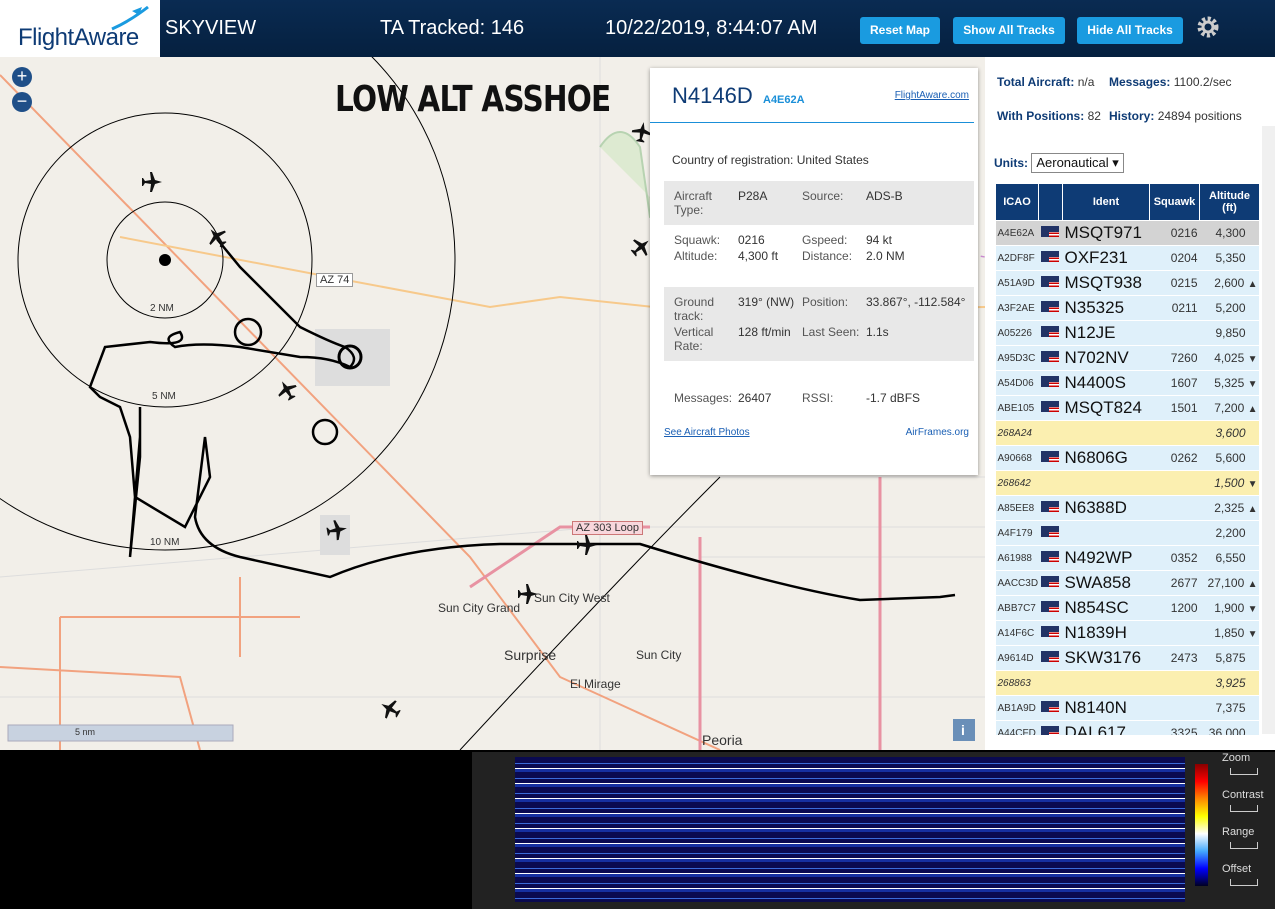 The image size is (1275, 909). What do you see at coordinates (1174, 583) in the screenshot?
I see `squawk-cell: 2677` at bounding box center [1174, 583].